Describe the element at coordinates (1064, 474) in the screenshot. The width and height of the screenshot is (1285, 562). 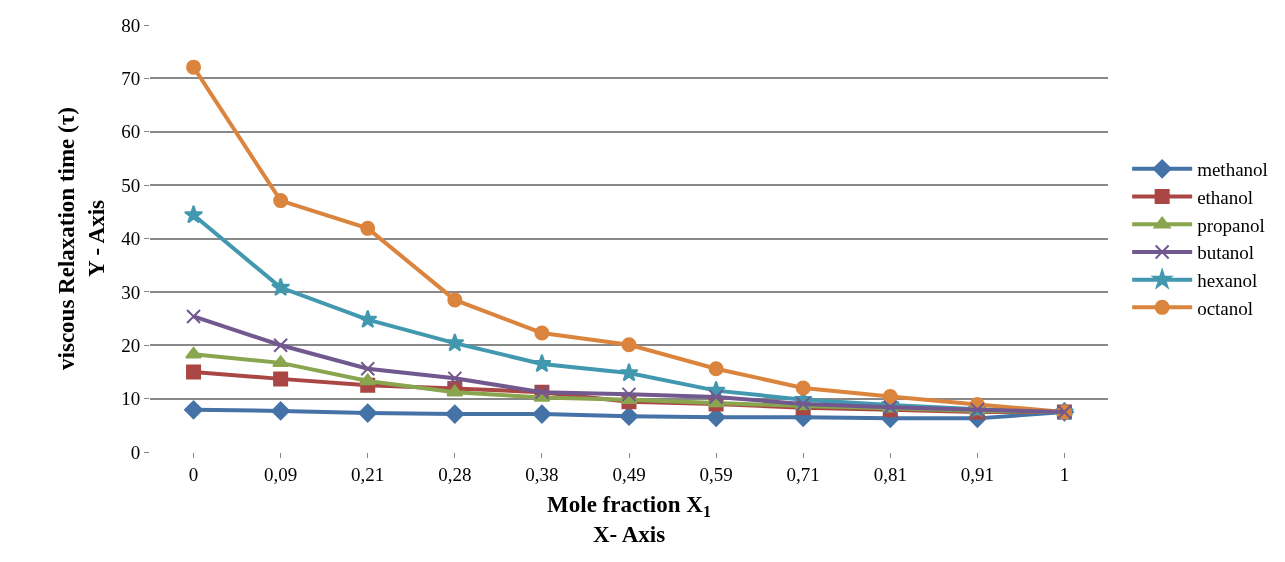
I see `x-tick-label: 1` at that location.